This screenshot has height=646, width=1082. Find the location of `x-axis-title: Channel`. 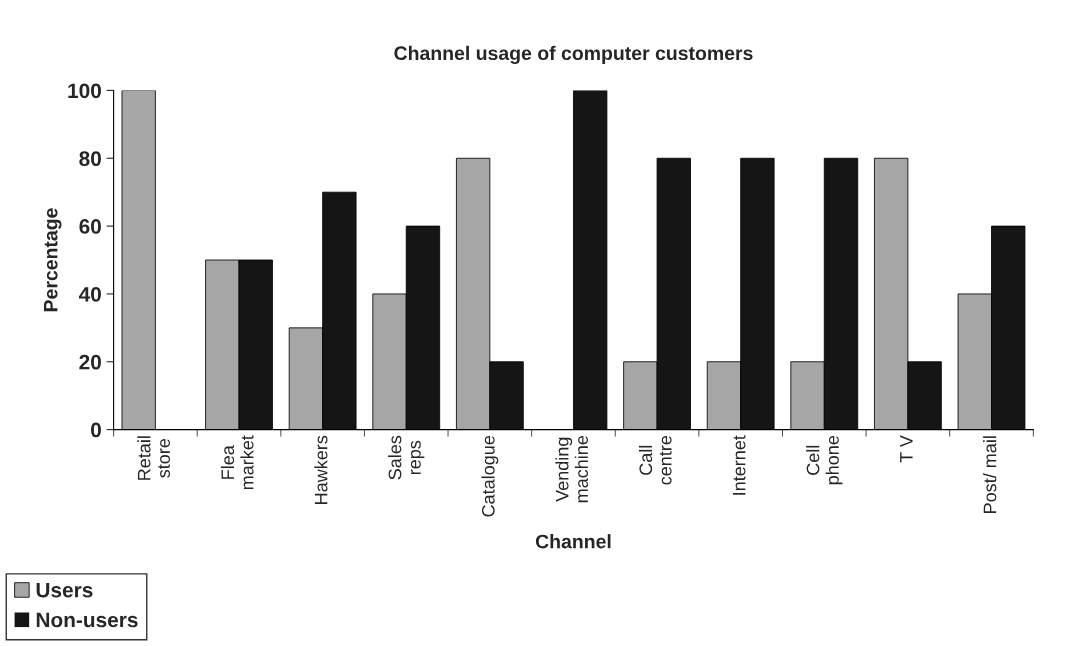

x-axis-title: Channel is located at coordinates (573, 541).